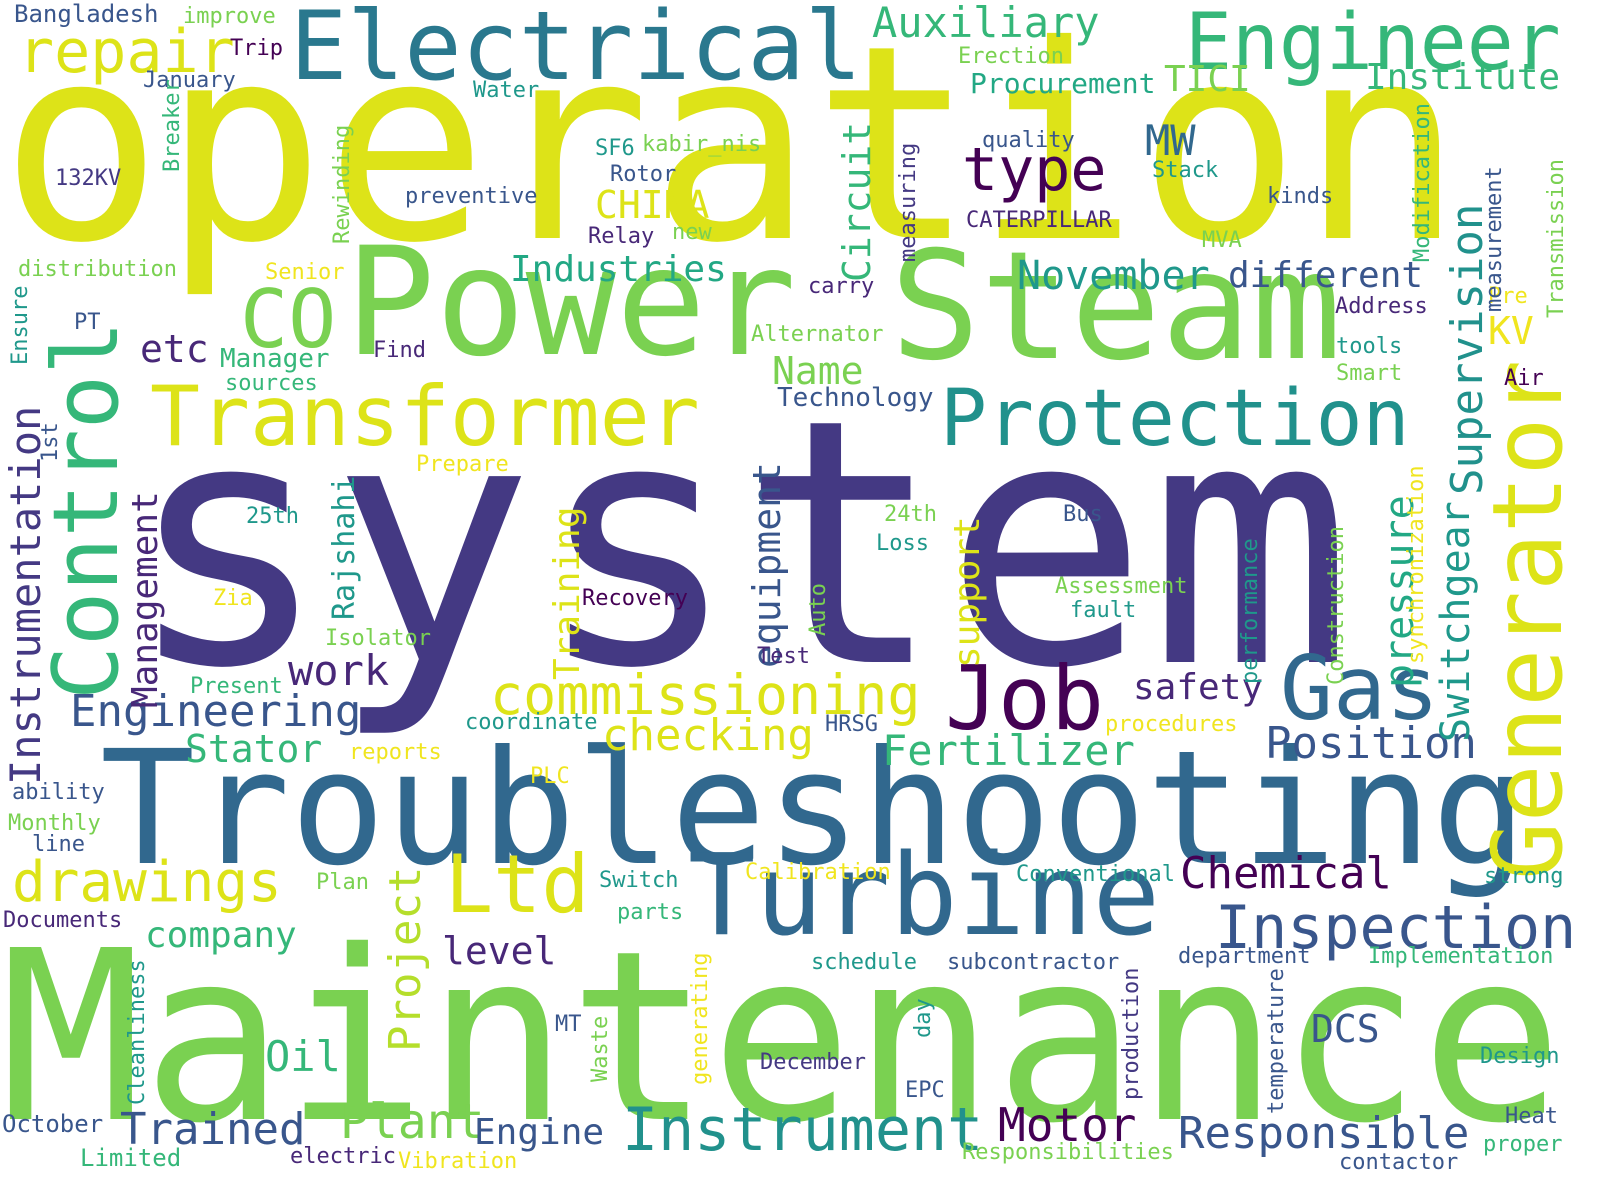 This screenshot has width=1600, height=1200. Describe the element at coordinates (412, 1122) in the screenshot. I see `word-plant: Plant` at that location.